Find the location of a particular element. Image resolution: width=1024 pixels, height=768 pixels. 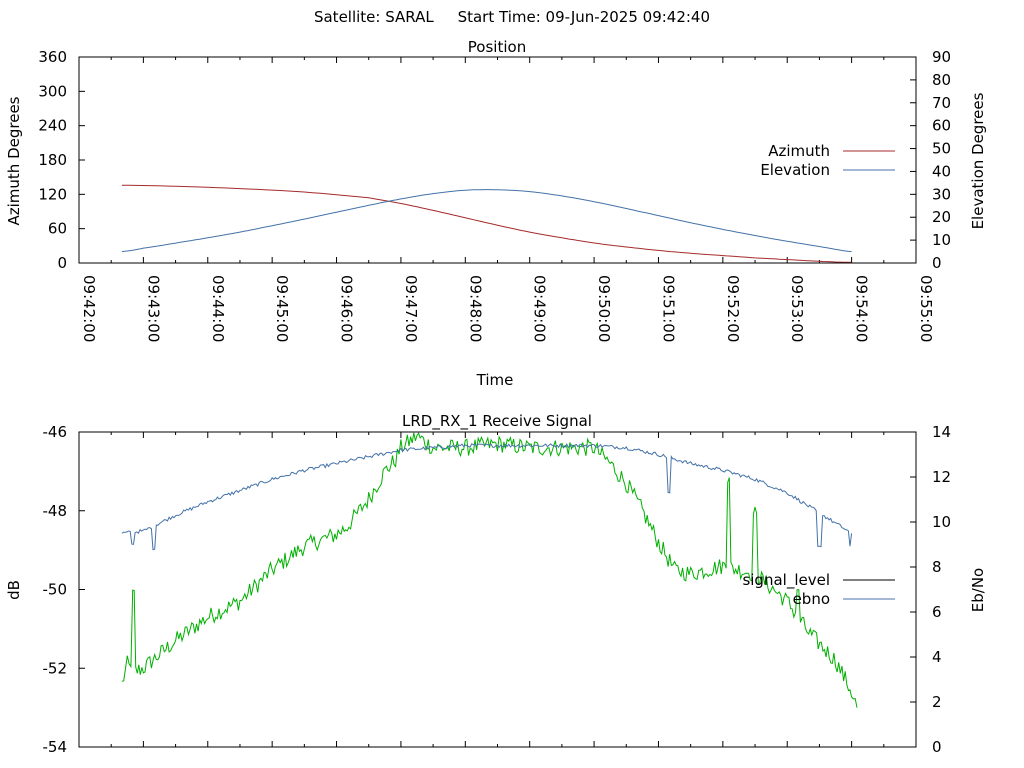

y2-tick-label: 40 is located at coordinates (941, 171).